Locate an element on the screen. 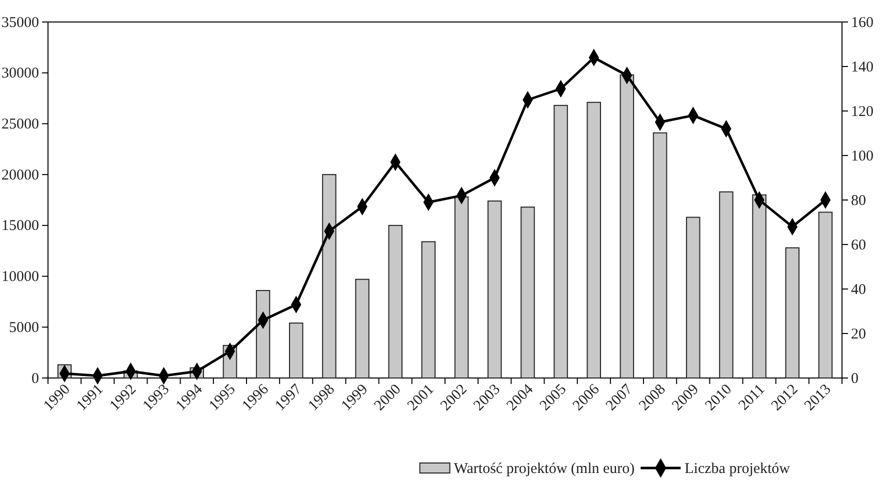  y2-tick-label: 60 is located at coordinates (858, 245).